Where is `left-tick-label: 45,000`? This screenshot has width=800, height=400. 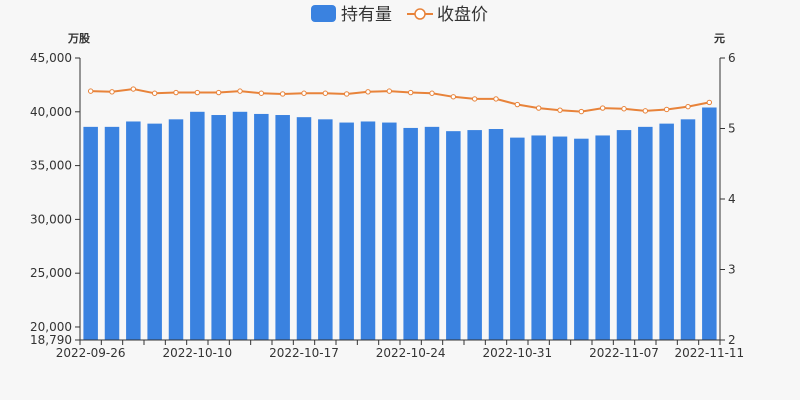
left-tick-label: 45,000 is located at coordinates (51, 58).